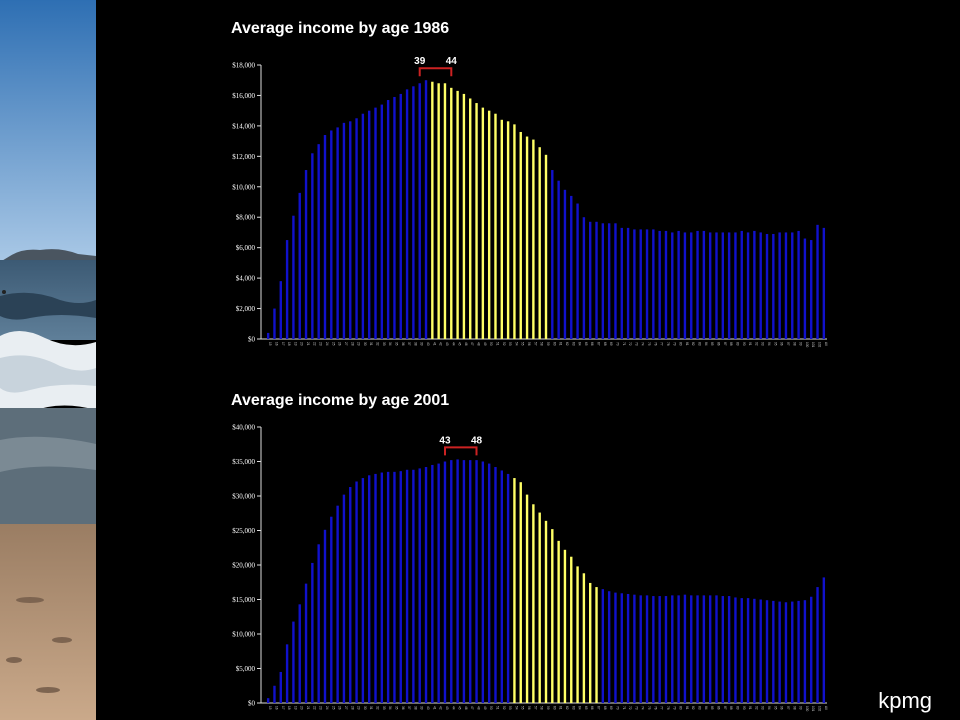 The image size is (960, 720). I want to click on x-tick-label: 86, so click(718, 708).